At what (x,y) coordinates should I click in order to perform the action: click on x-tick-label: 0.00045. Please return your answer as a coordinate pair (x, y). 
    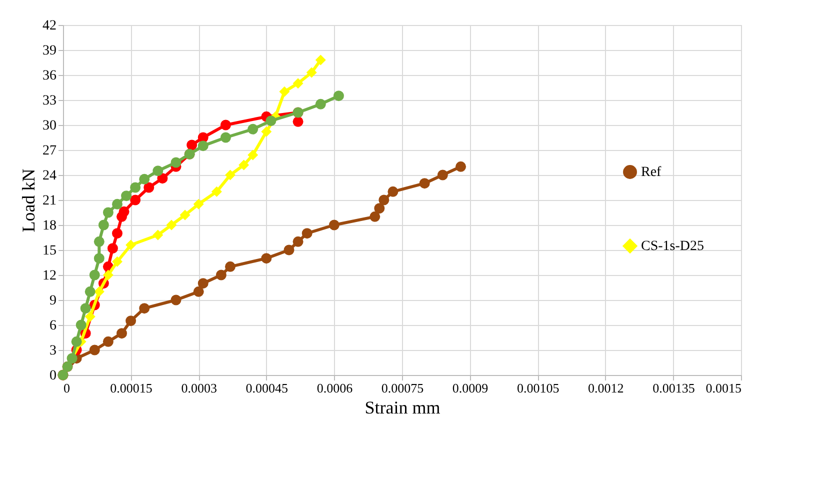
    Looking at the image, I should click on (267, 388).